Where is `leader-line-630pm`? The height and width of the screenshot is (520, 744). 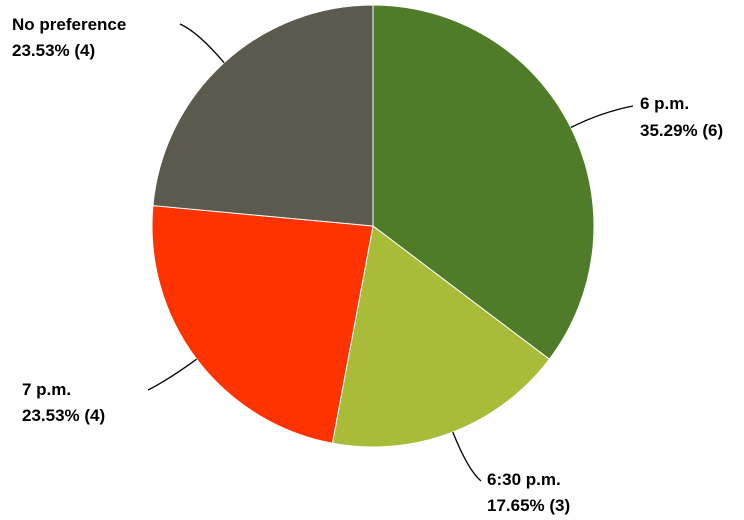 leader-line-630pm is located at coordinates (467, 456).